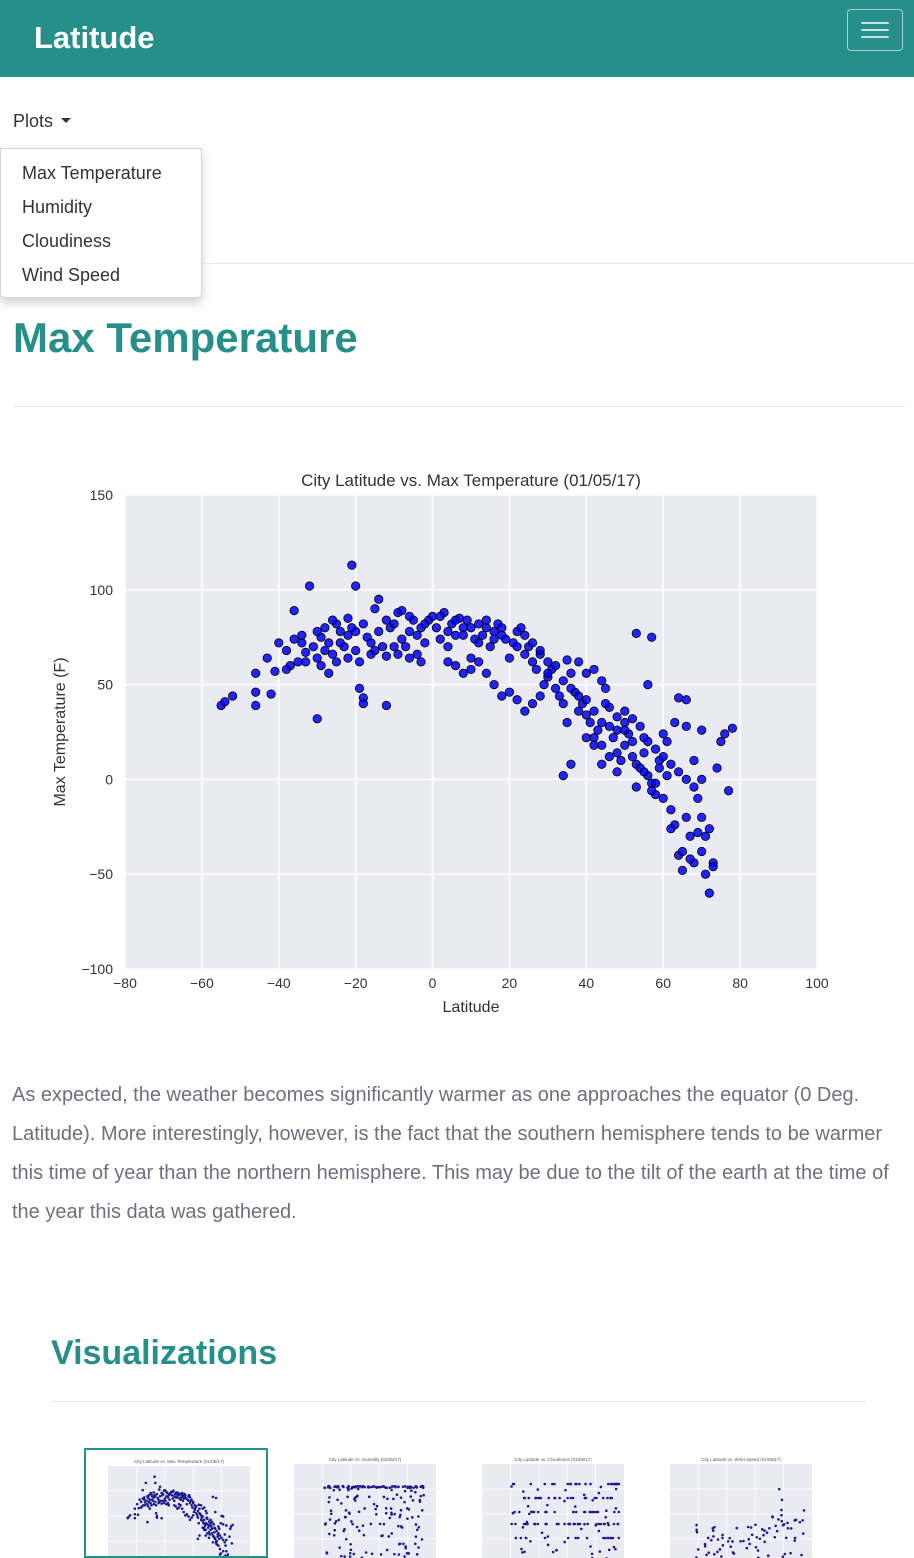  Describe the element at coordinates (66, 241) in the screenshot. I see `menu-item-cloudiness: Cloudiness` at that location.